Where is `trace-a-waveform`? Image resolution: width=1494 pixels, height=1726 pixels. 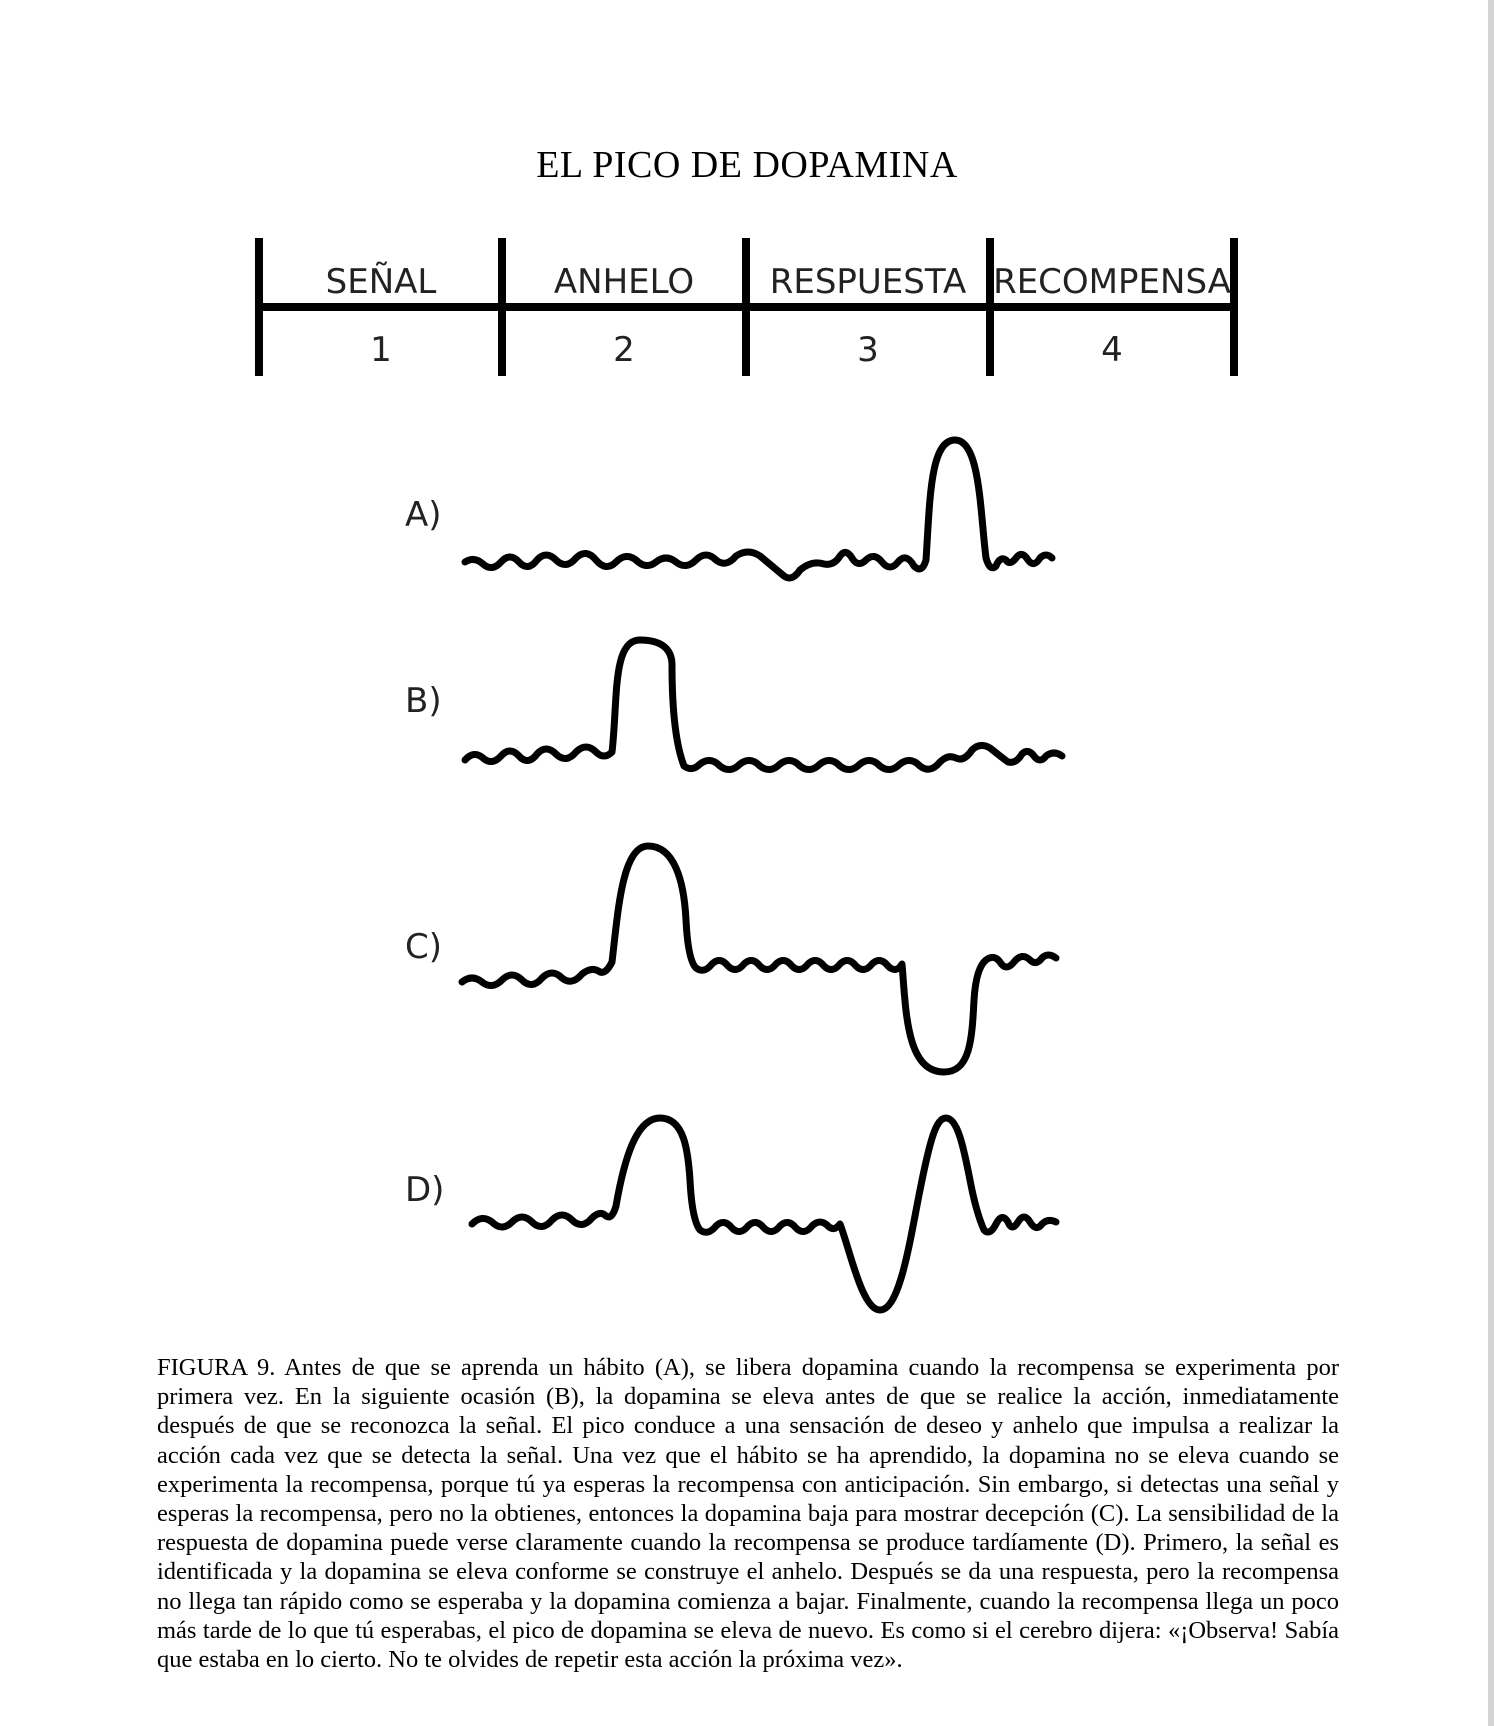
trace-a-waveform is located at coordinates (758, 509).